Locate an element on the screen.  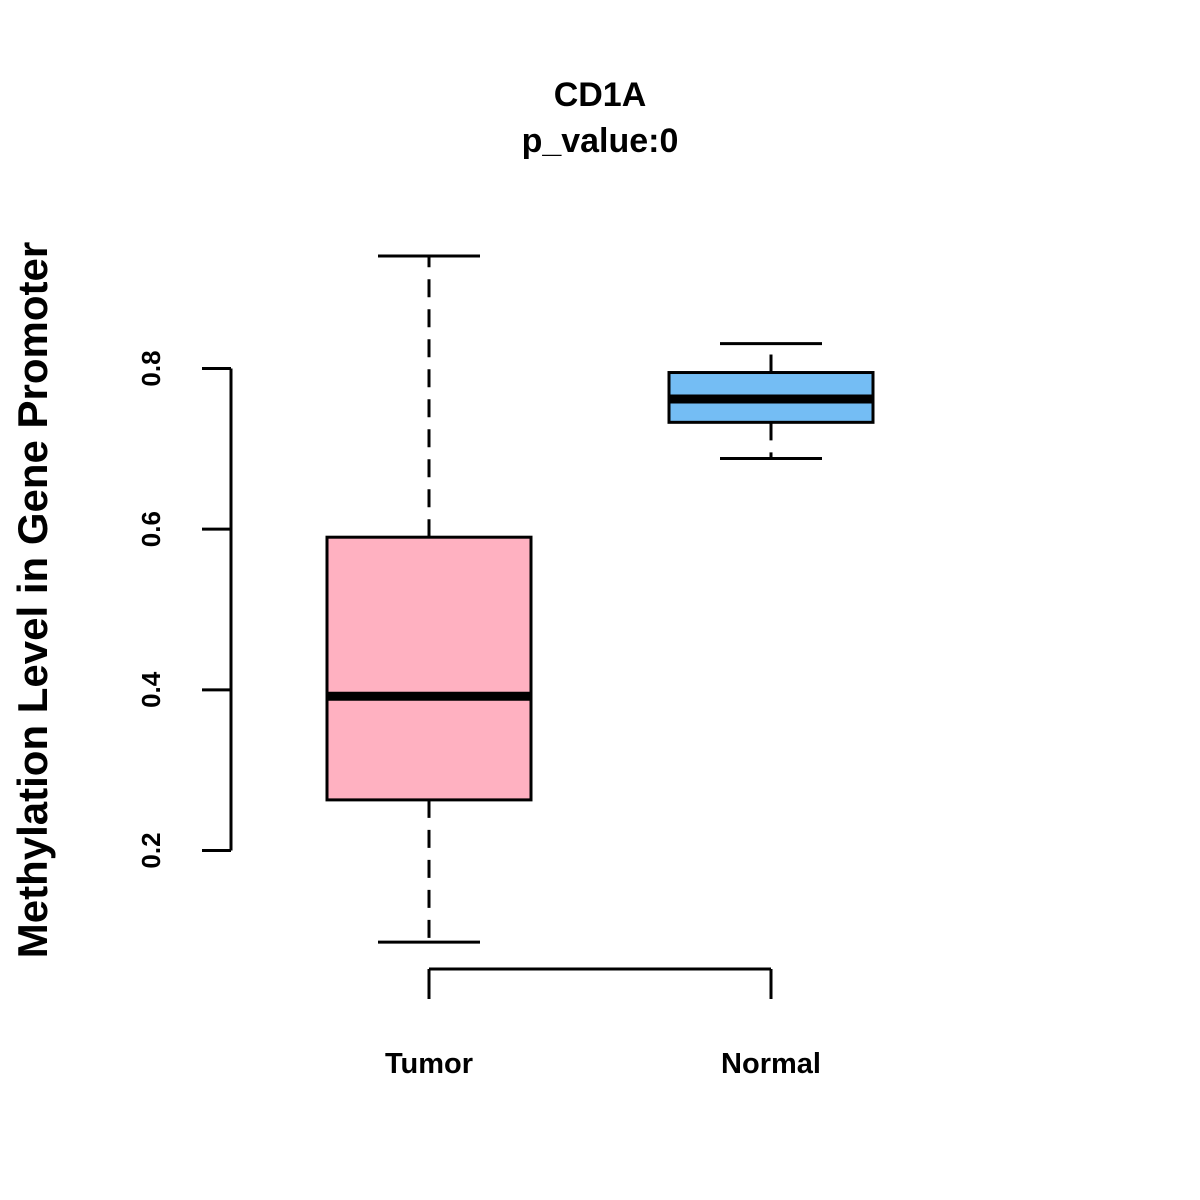
chart-title: CD1A is located at coordinates (600, 95).